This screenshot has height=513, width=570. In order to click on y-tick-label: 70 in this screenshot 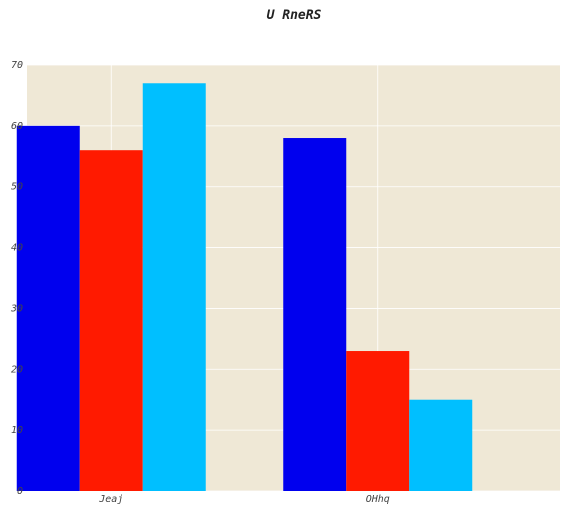, I will do `click(17, 65)`.